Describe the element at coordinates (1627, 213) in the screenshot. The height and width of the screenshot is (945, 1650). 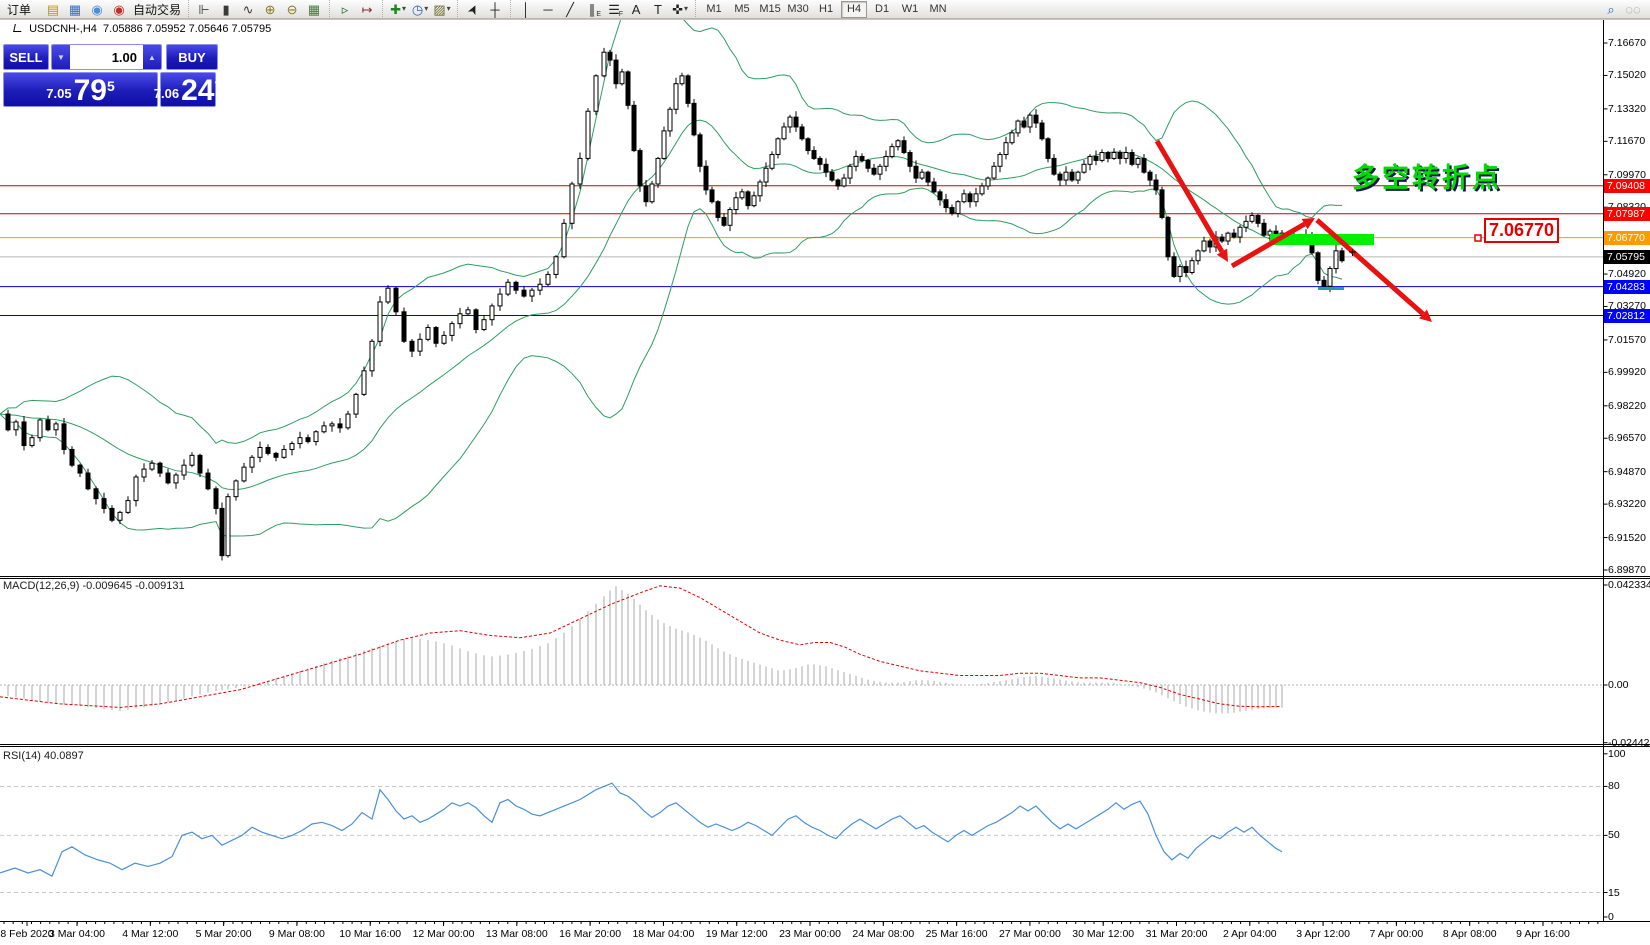
I see `price-tag: 7.07987` at that location.